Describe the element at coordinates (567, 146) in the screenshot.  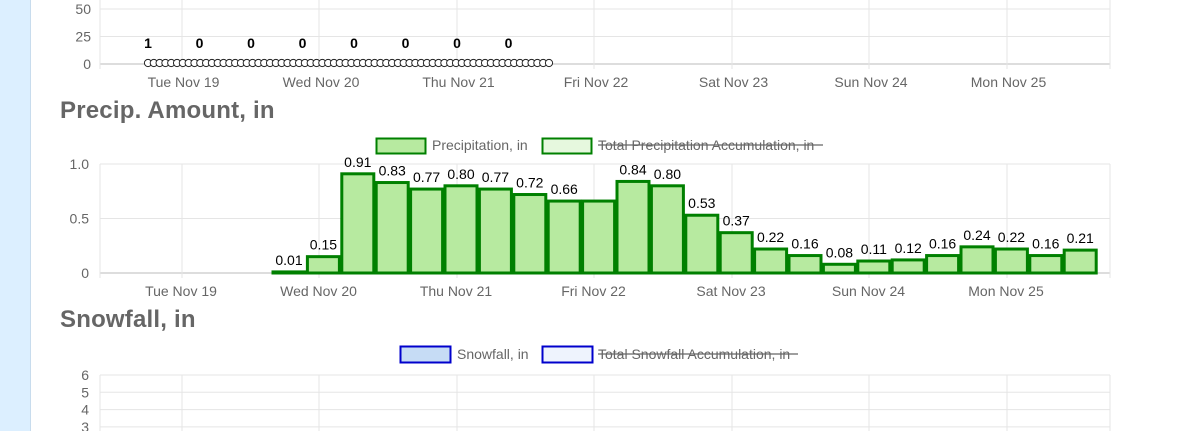
I see `legend-swatch-total-precipitation` at that location.